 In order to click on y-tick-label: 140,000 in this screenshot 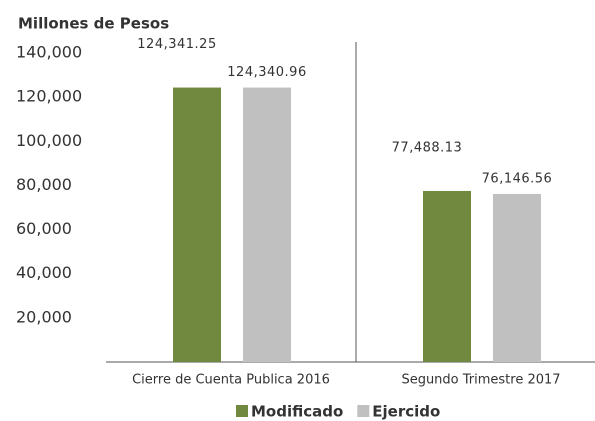, I will do `click(49, 52)`.